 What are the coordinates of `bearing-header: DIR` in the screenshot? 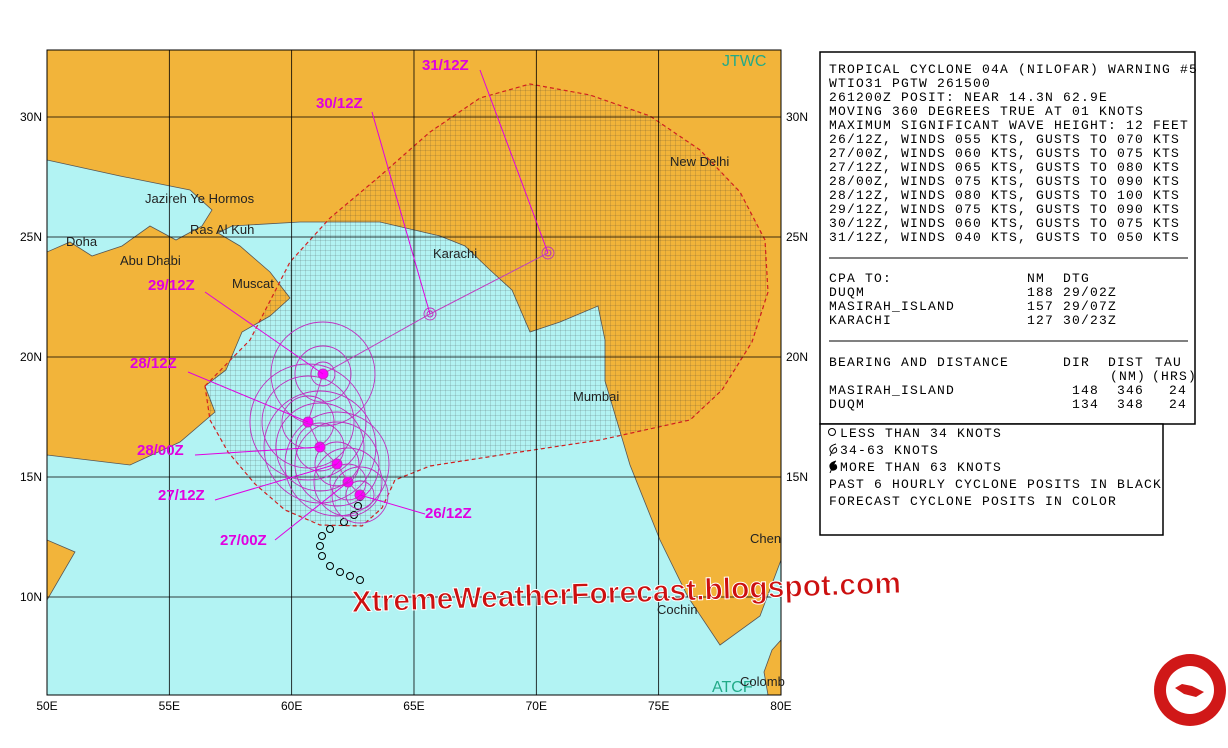 It's located at (1076, 362).